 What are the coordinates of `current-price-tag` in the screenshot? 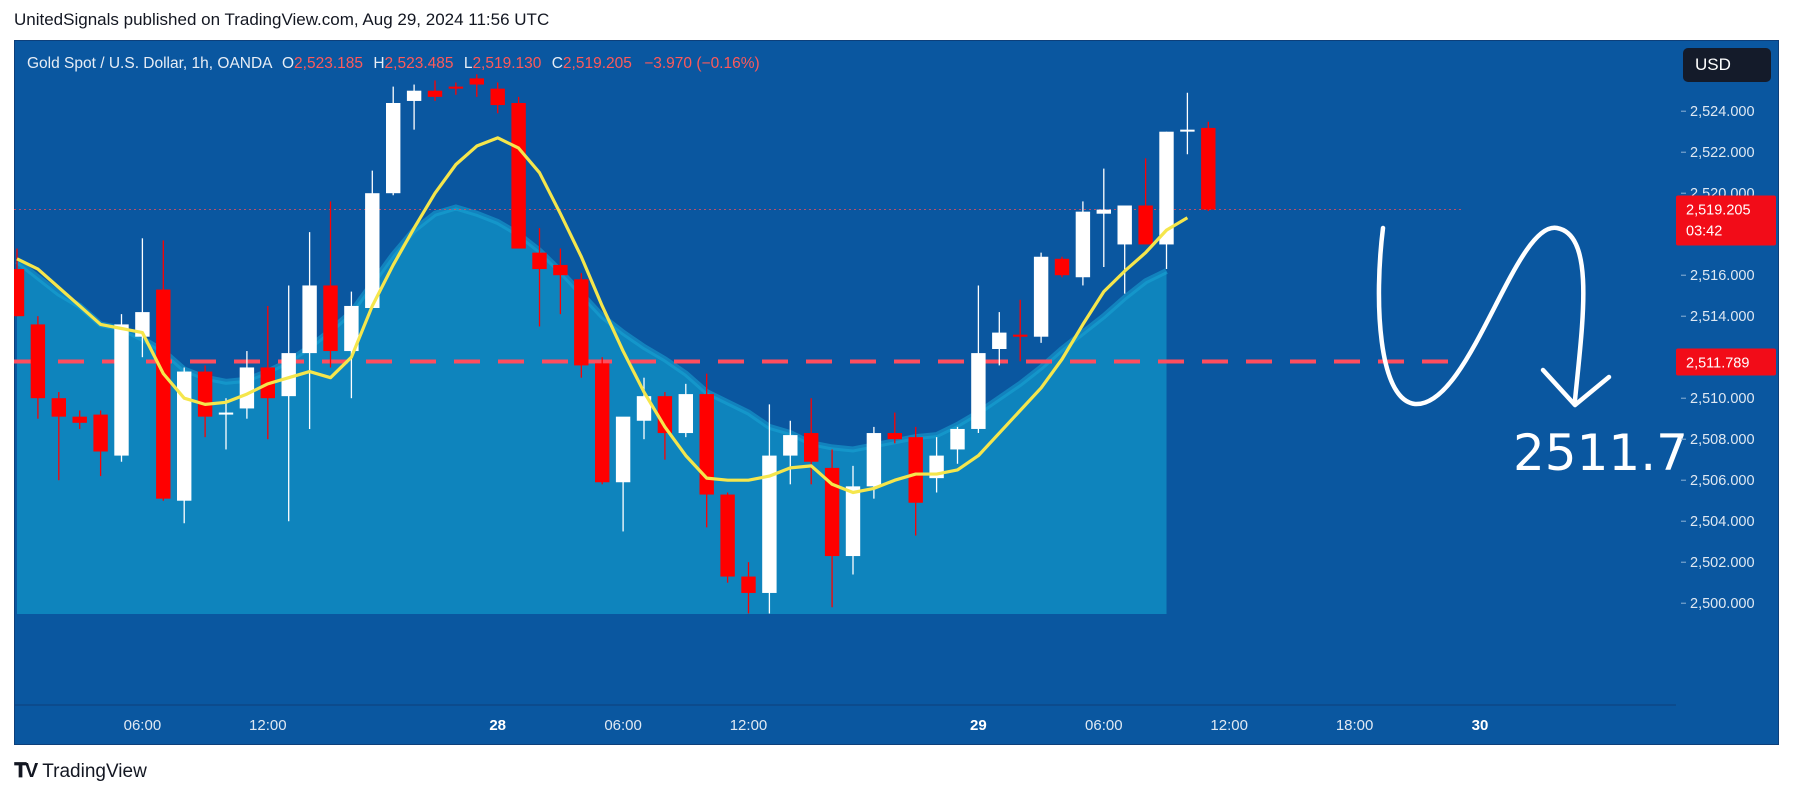 It's located at (1726, 220).